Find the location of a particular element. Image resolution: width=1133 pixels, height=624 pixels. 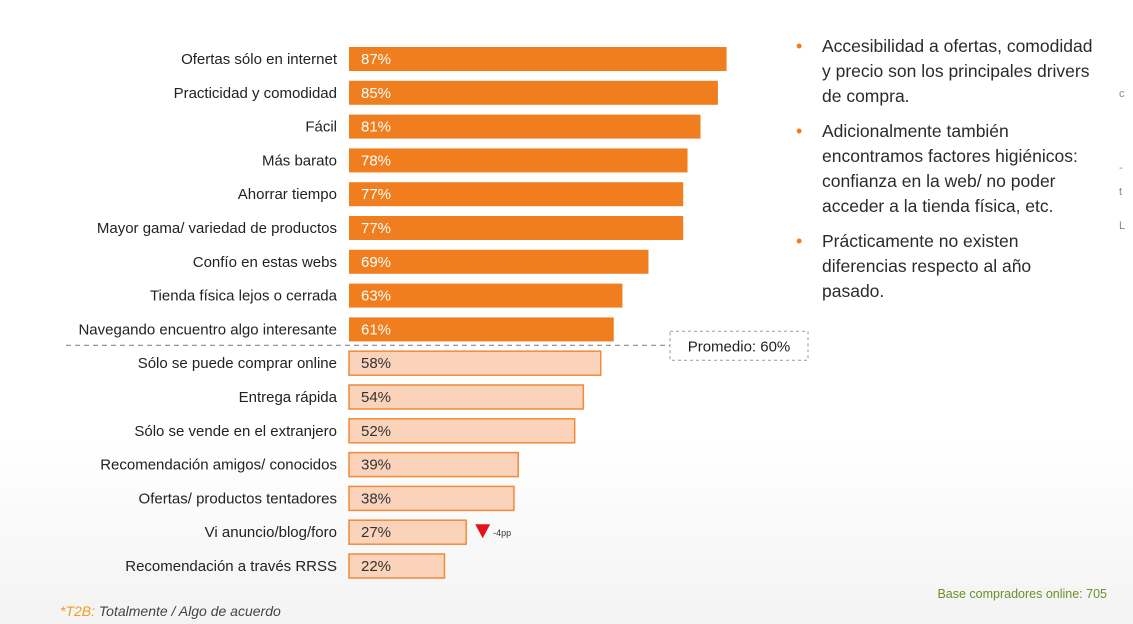

value-label: 85% is located at coordinates (376, 93).